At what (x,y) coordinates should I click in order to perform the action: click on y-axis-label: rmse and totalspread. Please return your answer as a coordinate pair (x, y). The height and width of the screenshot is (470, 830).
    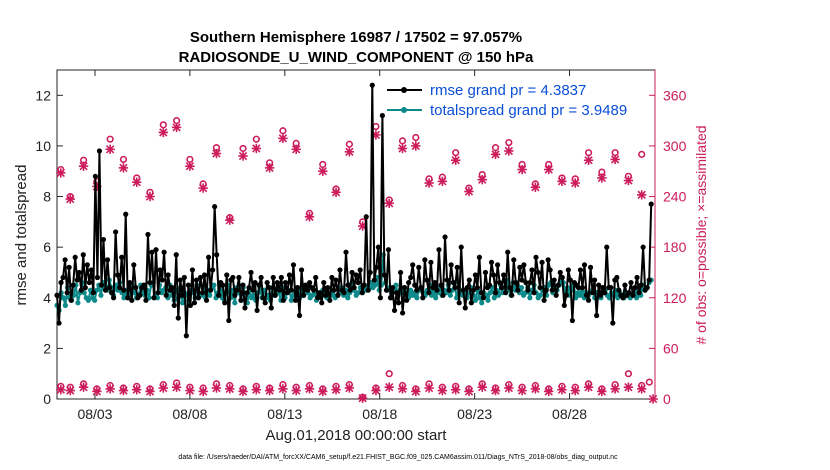
    Looking at the image, I should click on (21, 235).